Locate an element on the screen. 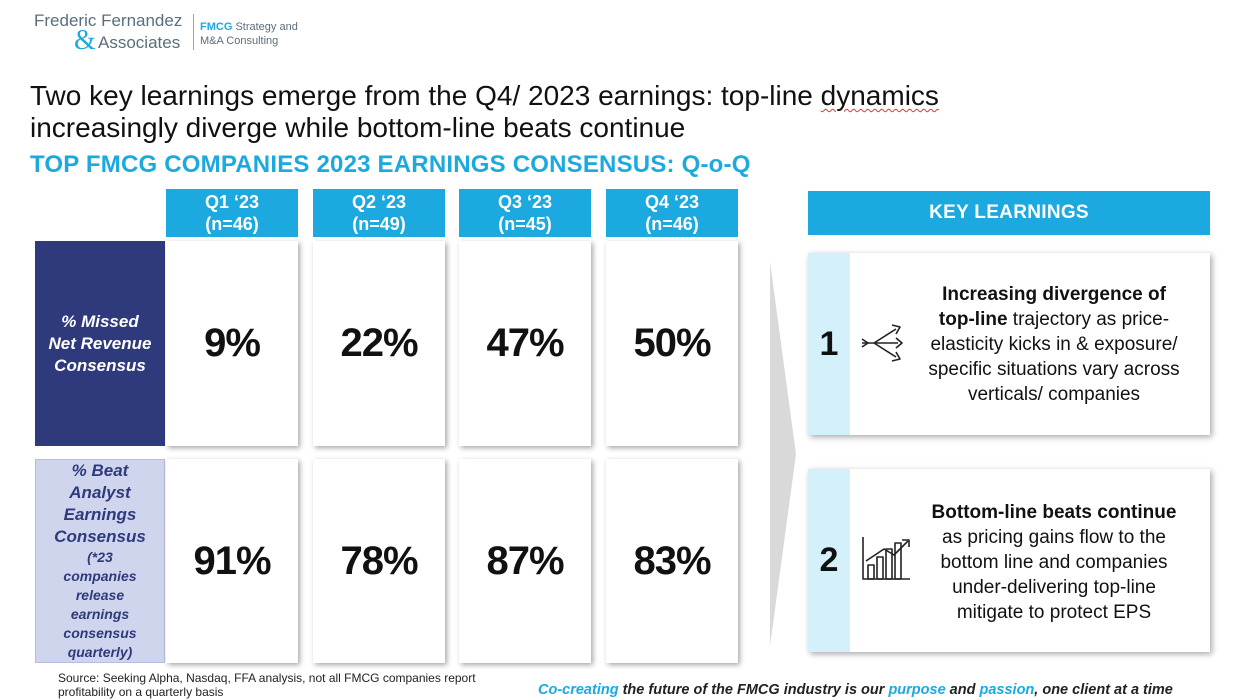  growth-chart-icon is located at coordinates (886, 558).